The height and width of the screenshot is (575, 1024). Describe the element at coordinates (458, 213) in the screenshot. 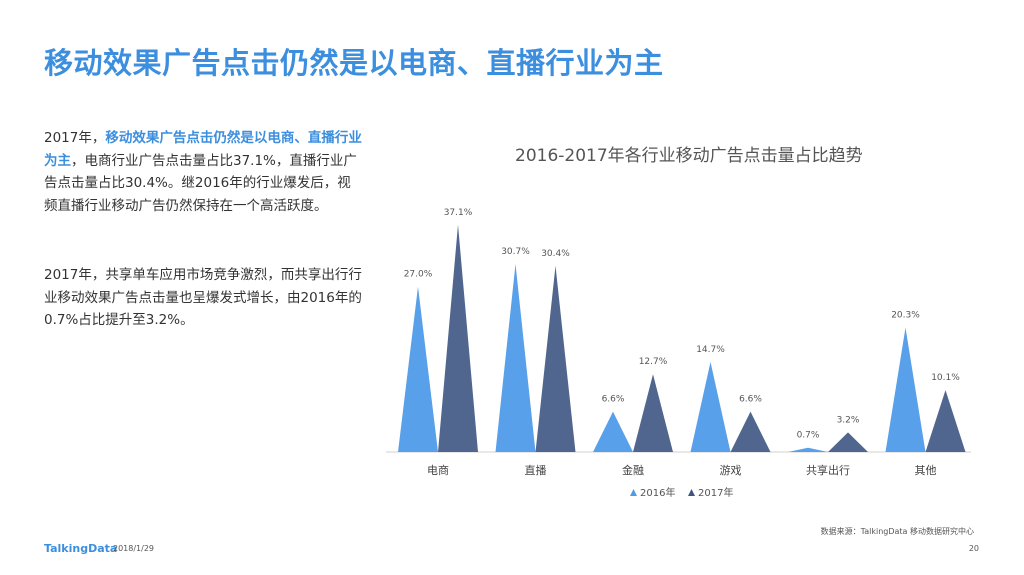

I see `value-label-2017-0: 37.1%` at that location.